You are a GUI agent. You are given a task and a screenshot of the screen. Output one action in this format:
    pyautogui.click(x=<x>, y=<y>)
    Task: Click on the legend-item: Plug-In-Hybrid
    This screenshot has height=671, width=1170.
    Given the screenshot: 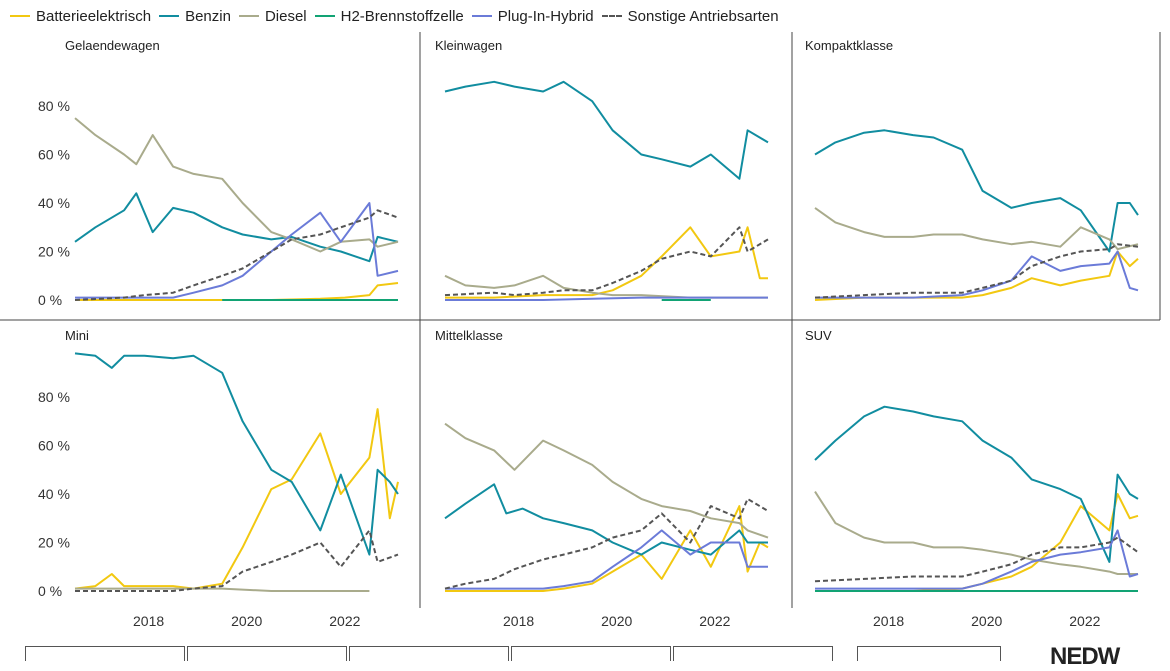 What is the action you would take?
    pyautogui.click(x=532, y=16)
    